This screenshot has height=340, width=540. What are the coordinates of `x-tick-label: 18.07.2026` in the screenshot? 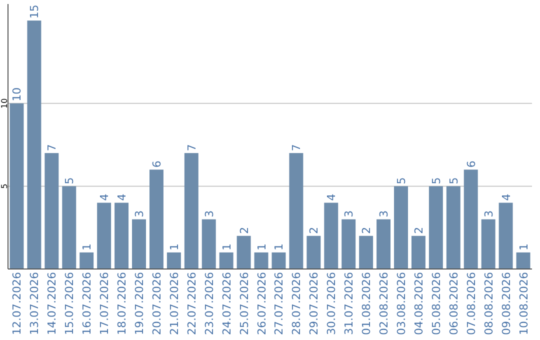 It's located at (122, 303).